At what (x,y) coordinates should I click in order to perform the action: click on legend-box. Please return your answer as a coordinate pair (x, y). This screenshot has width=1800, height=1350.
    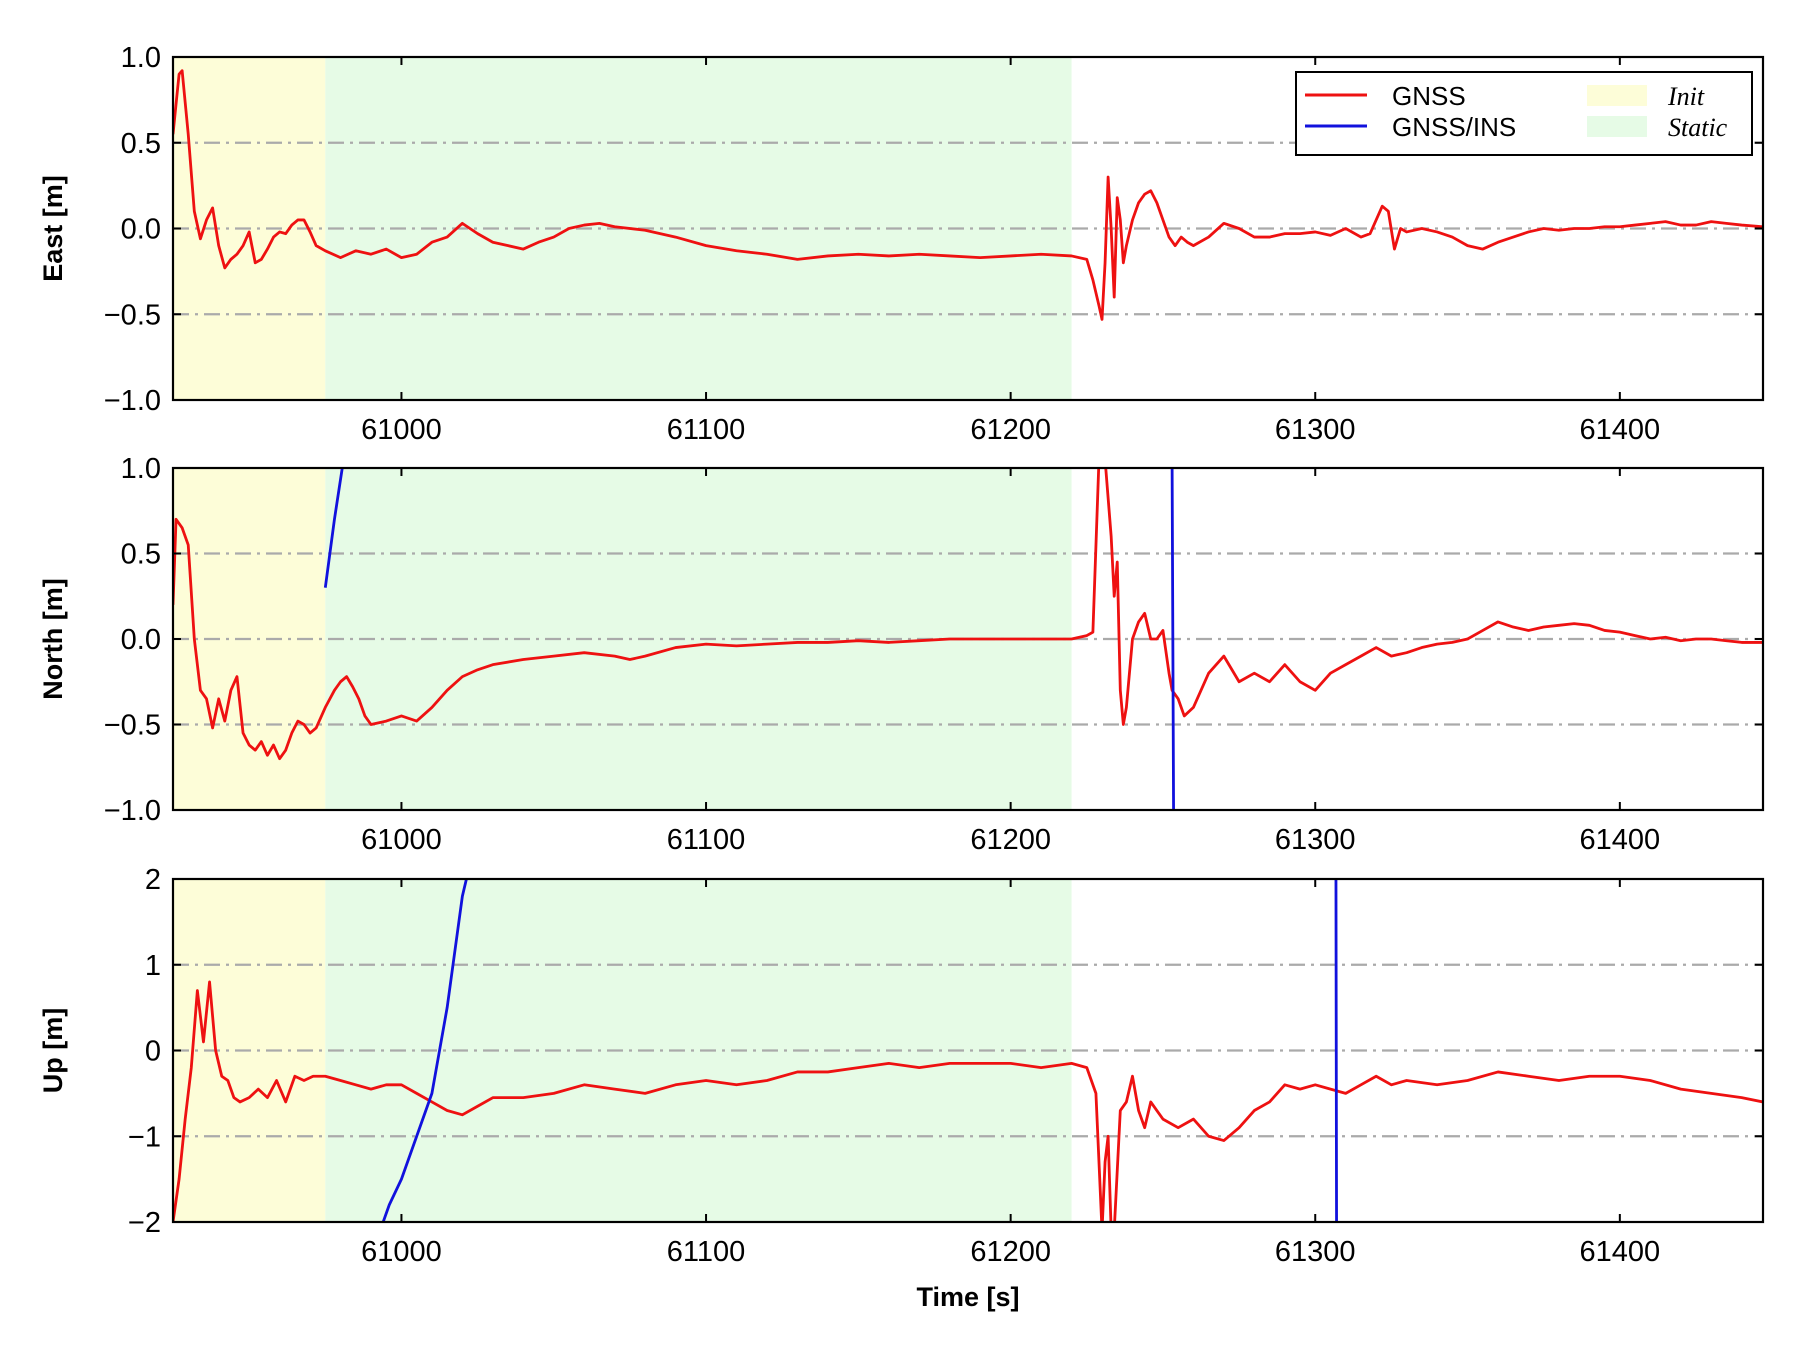
    Looking at the image, I should click on (1524, 113).